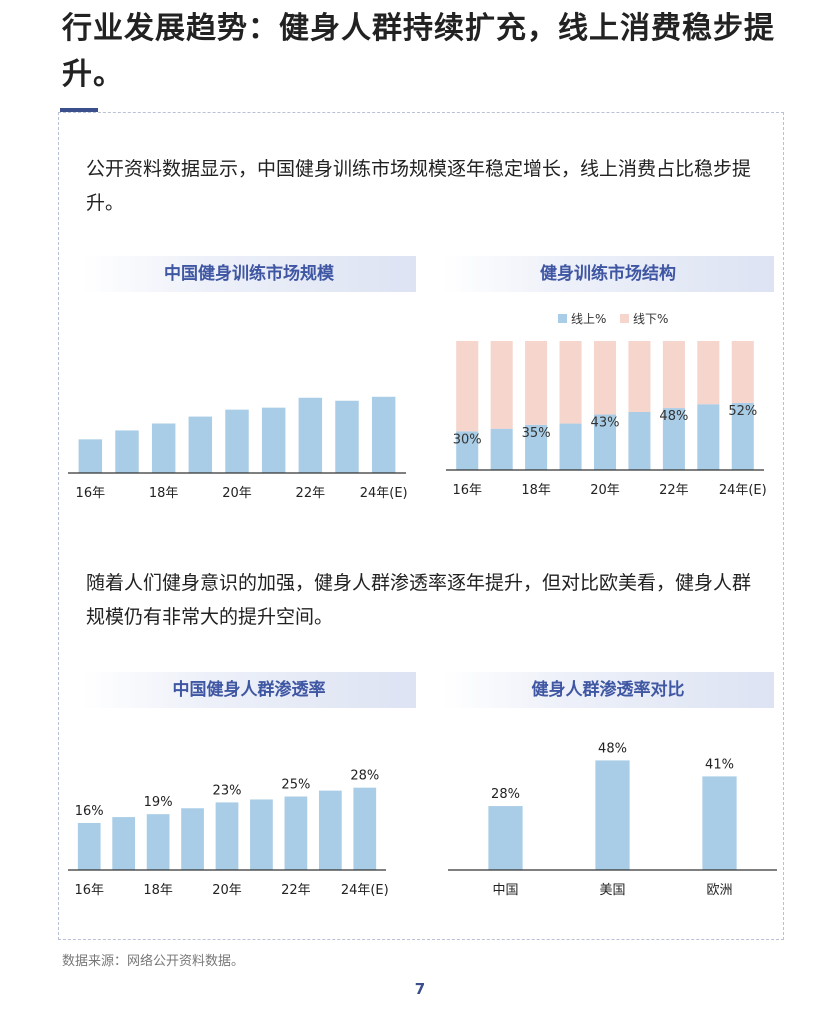  What do you see at coordinates (467, 439) in the screenshot?
I see `data-label: 30%` at bounding box center [467, 439].